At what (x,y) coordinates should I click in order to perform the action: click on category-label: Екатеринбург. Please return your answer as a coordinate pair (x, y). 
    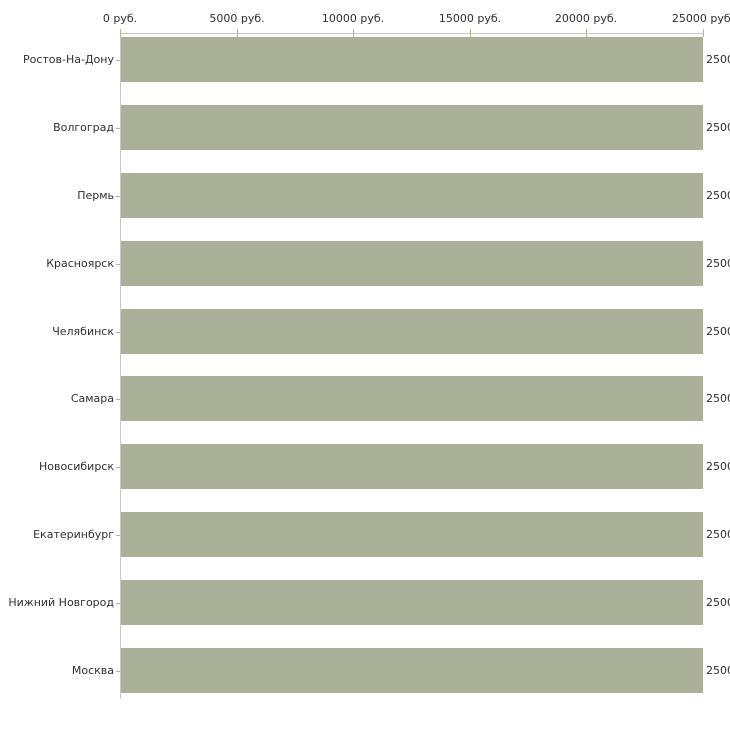
    Looking at the image, I should click on (73, 534).